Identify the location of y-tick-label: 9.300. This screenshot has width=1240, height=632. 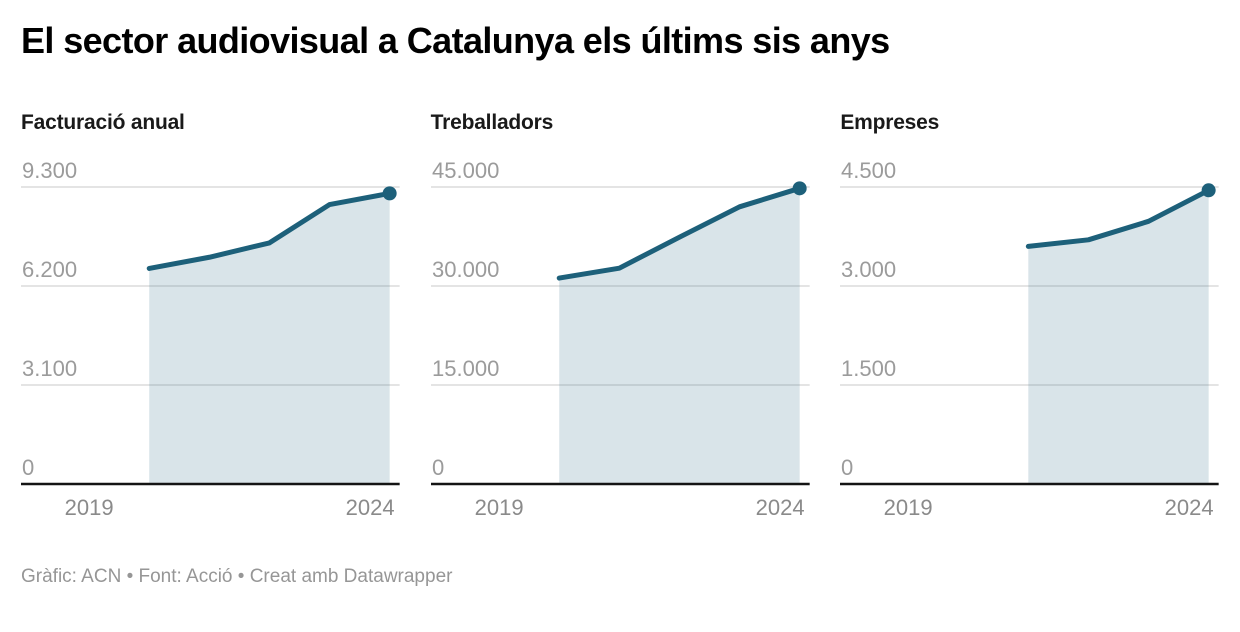
(49, 170).